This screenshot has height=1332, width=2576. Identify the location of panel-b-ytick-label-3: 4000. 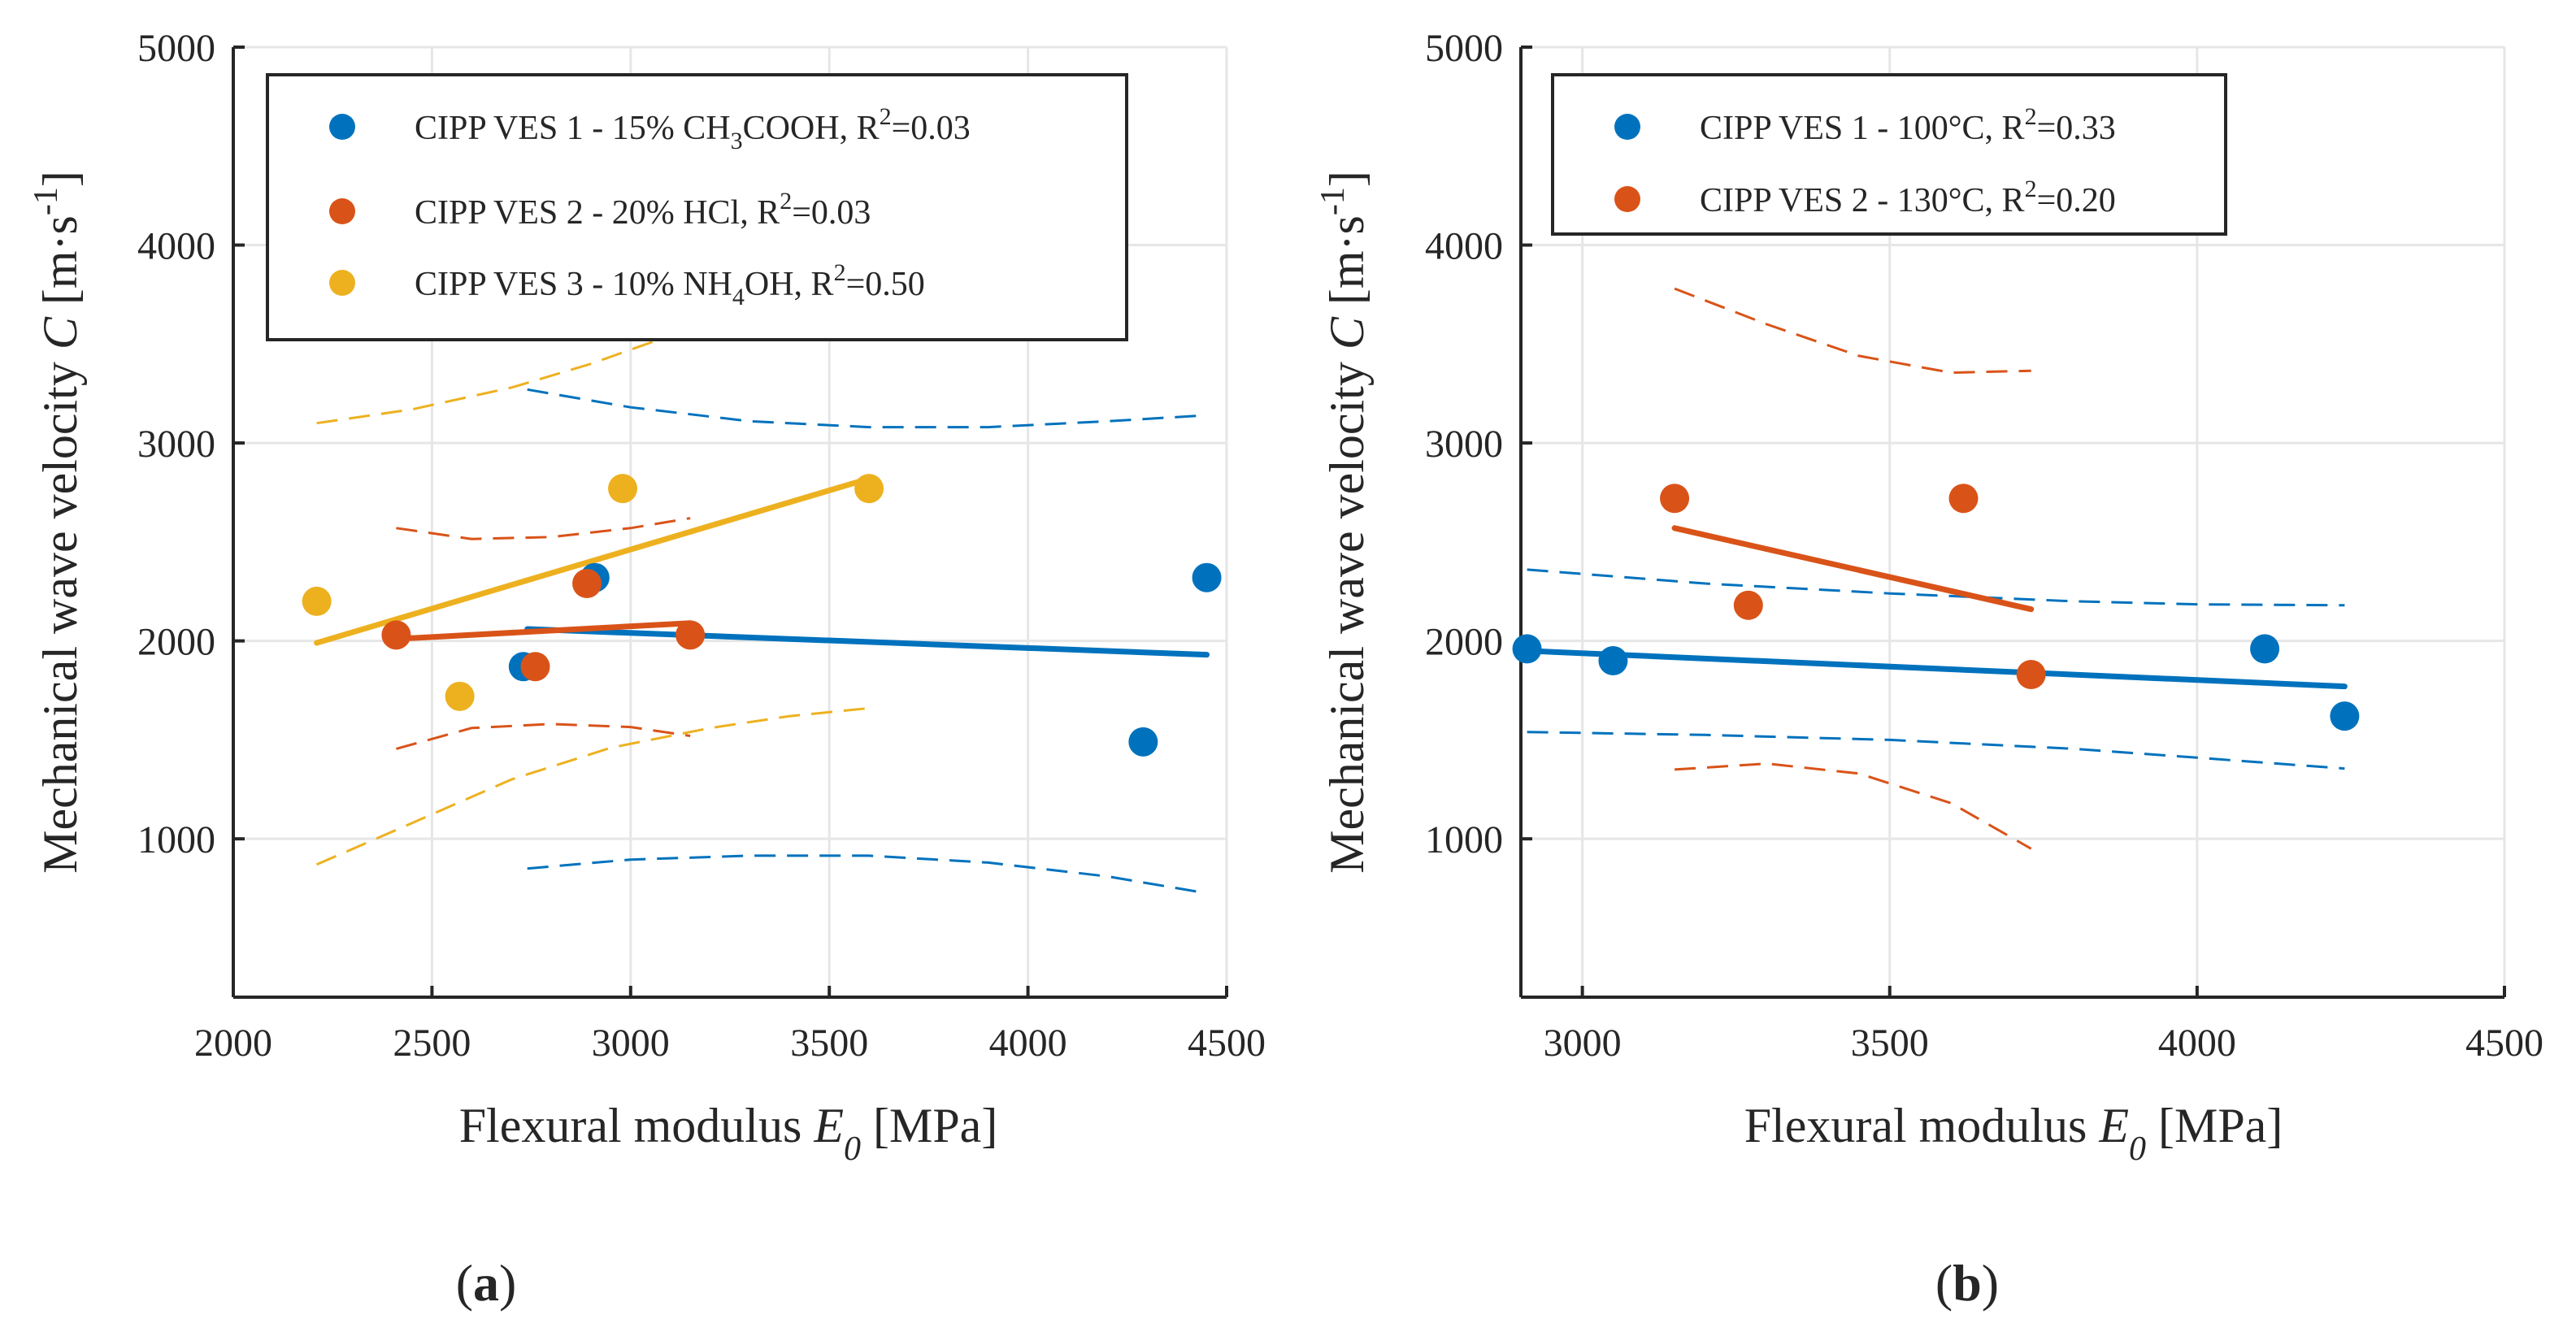
(1464, 246).